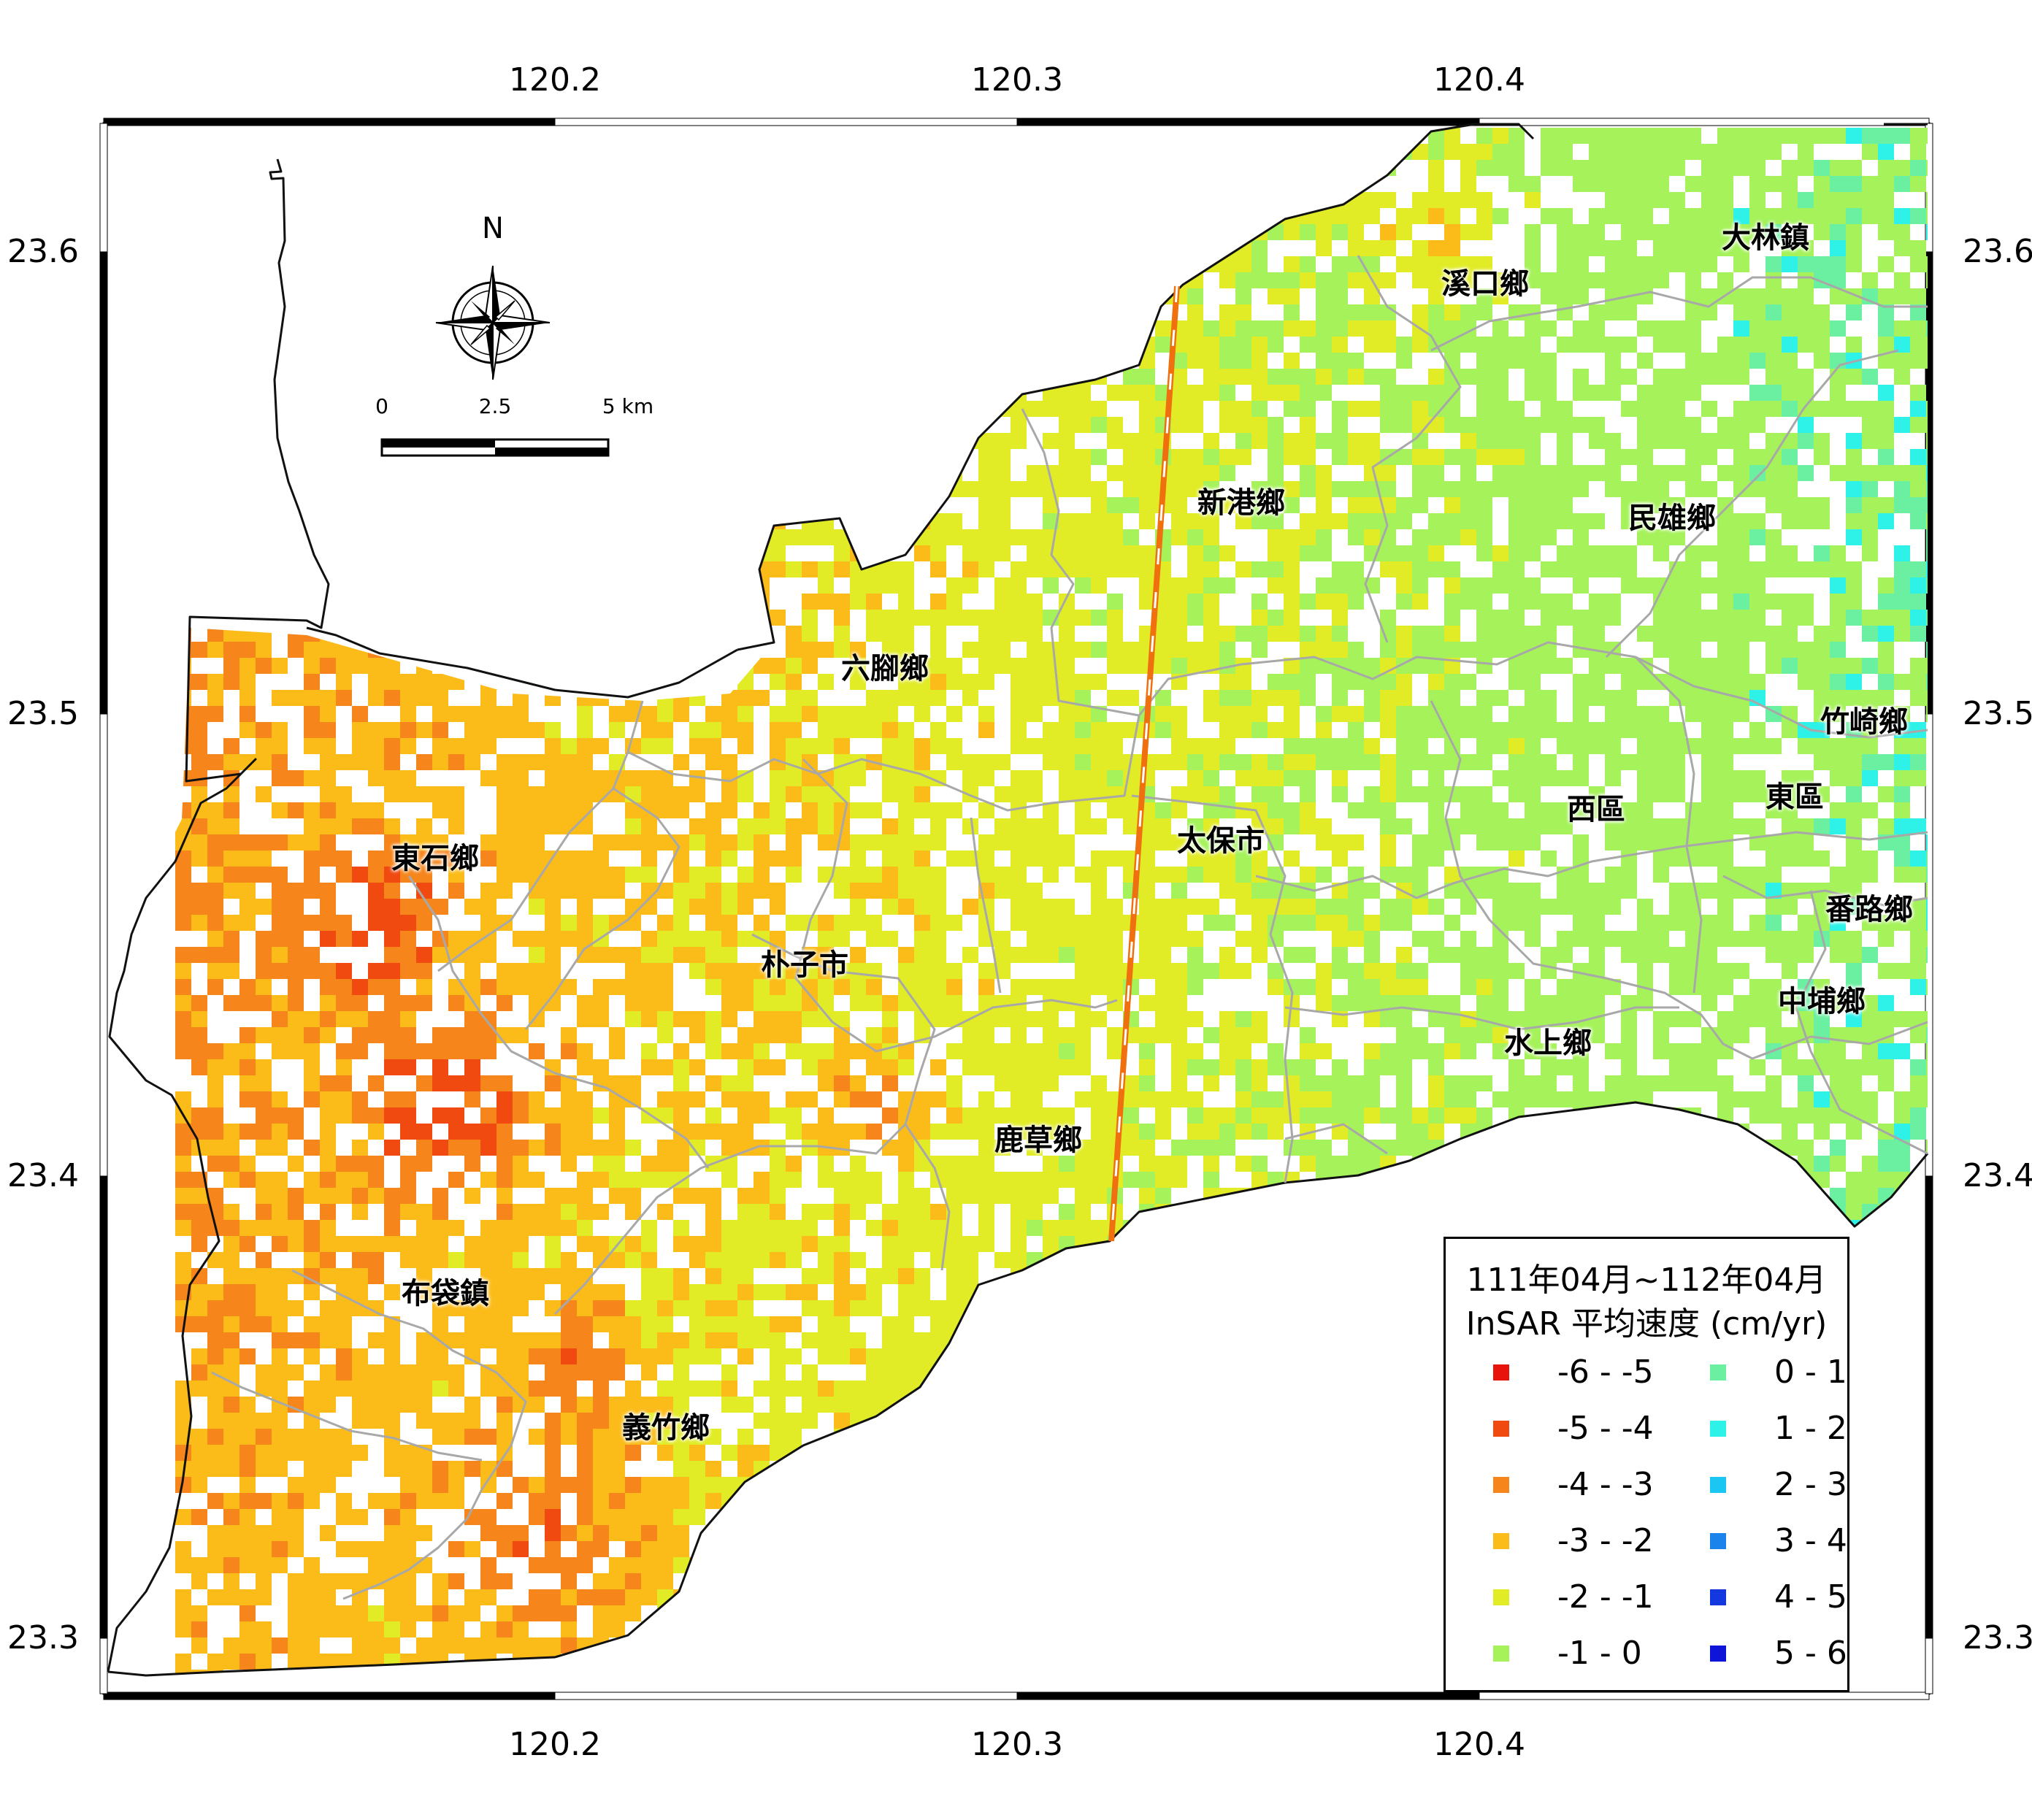 The height and width of the screenshot is (1820, 2032). I want to click on x-tick-top-120-4: 120.4, so click(1479, 80).